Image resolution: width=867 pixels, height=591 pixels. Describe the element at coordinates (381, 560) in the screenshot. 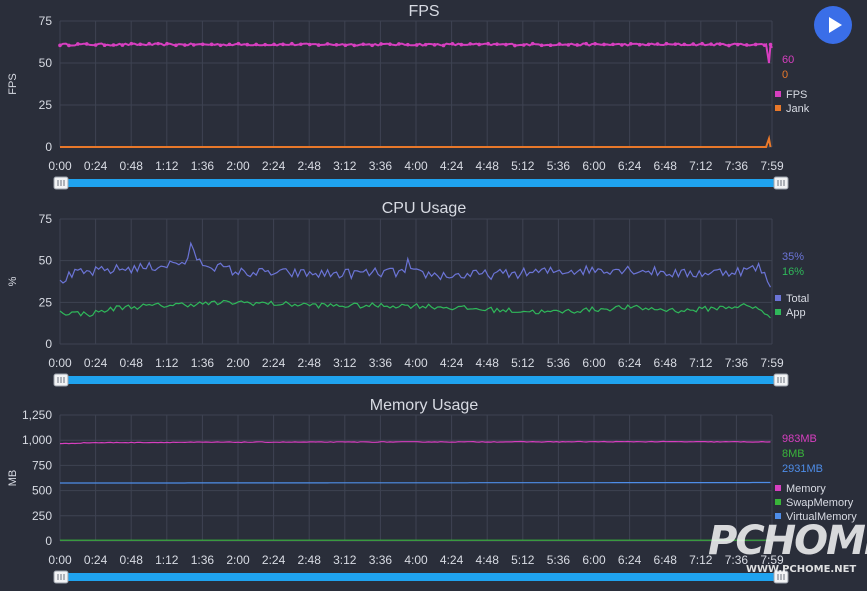

I see `x-tick-label: 3:36` at that location.